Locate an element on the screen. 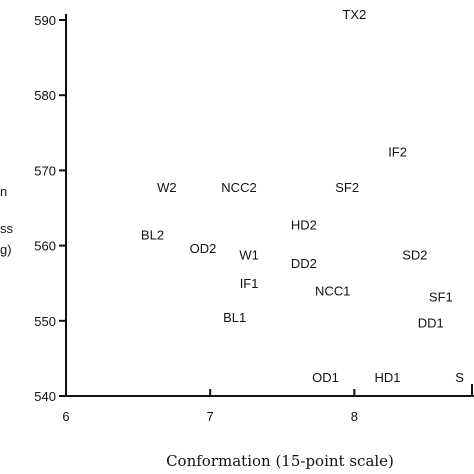  x-tick-label: 7 is located at coordinates (210, 416).